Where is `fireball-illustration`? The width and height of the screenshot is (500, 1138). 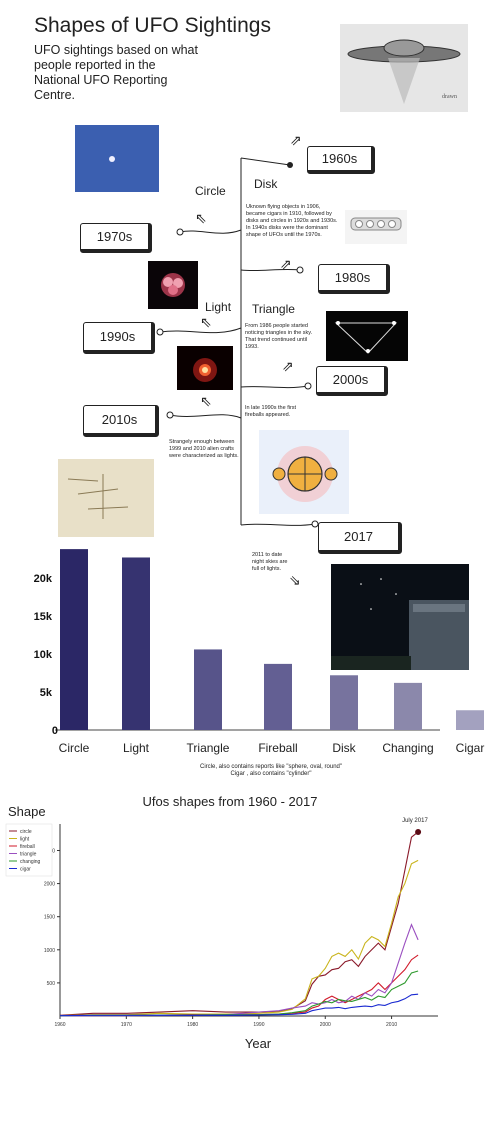
fireball-illustration is located at coordinates (304, 472).